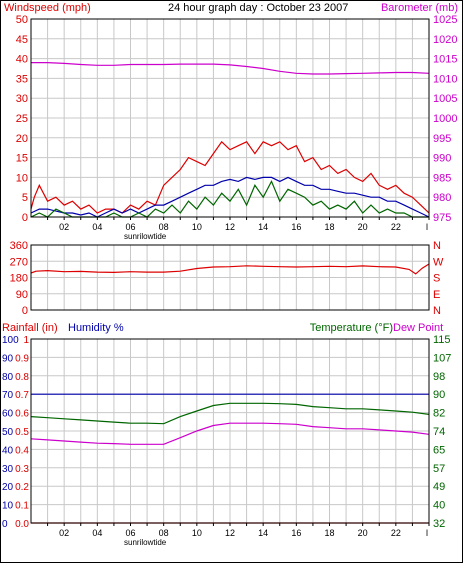  Describe the element at coordinates (22, 178) in the screenshot. I see `left-axis-tick-label: 10` at that location.